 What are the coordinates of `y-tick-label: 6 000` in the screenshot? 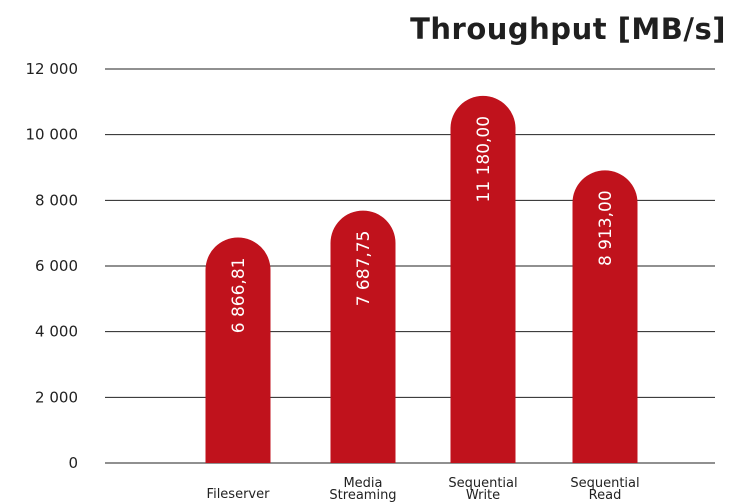 It's located at (56, 266).